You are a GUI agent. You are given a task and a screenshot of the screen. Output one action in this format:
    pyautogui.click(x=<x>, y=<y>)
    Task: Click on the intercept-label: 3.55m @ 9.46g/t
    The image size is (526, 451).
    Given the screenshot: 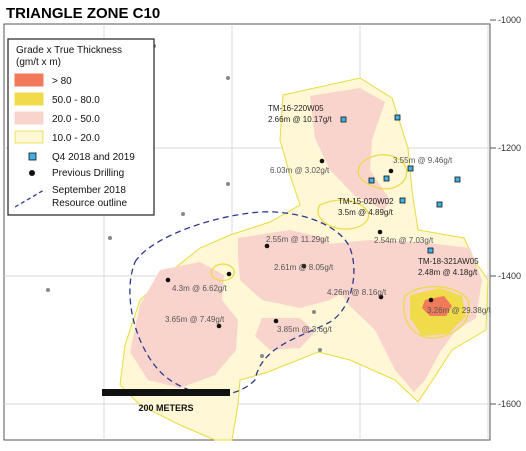 What is the action you would take?
    pyautogui.click(x=423, y=160)
    